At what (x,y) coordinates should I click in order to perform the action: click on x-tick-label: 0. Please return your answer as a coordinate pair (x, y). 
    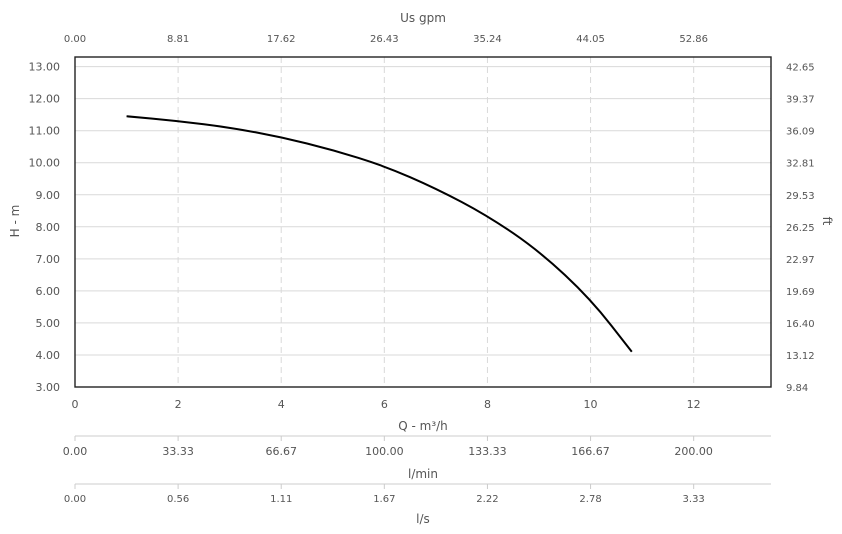
    Looking at the image, I should click on (75, 404).